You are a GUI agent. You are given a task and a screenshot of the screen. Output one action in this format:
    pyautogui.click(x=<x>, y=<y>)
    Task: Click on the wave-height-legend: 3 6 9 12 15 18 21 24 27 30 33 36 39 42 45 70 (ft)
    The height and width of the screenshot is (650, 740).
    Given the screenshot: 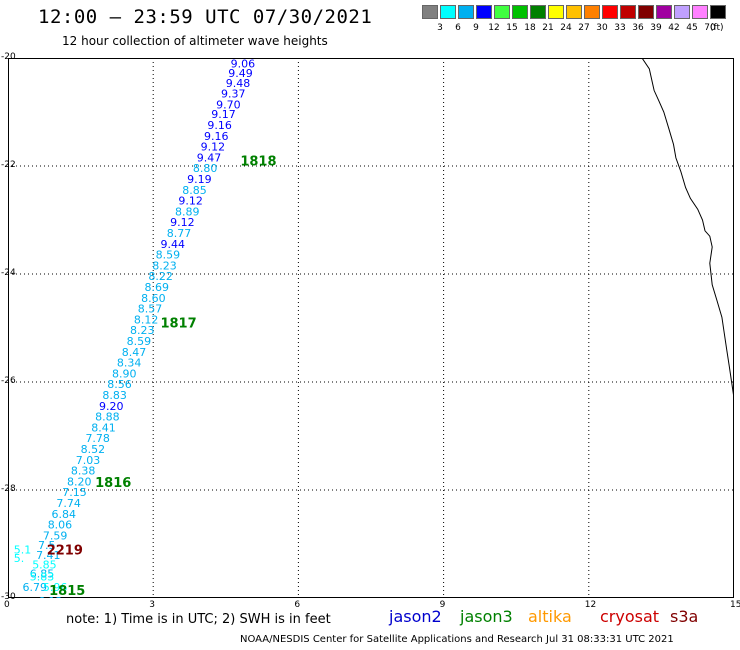 What is the action you would take?
    pyautogui.click(x=575, y=20)
    